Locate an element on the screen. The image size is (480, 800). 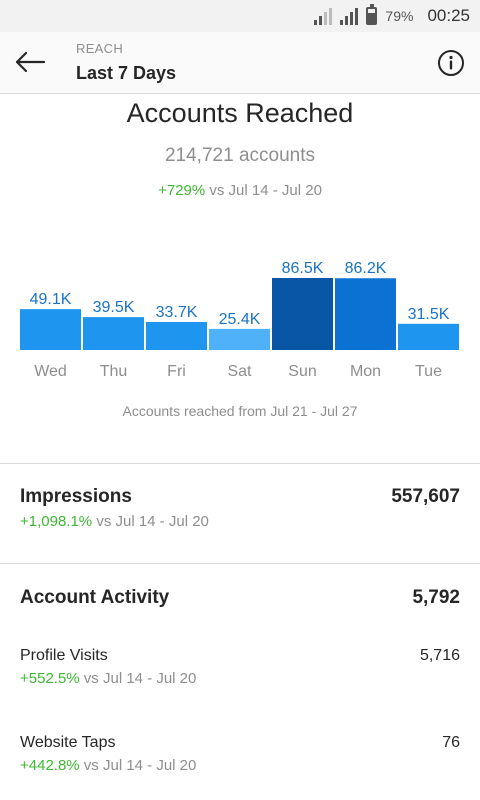
profile-visits-value: 5,716 is located at coordinates (439, 655).